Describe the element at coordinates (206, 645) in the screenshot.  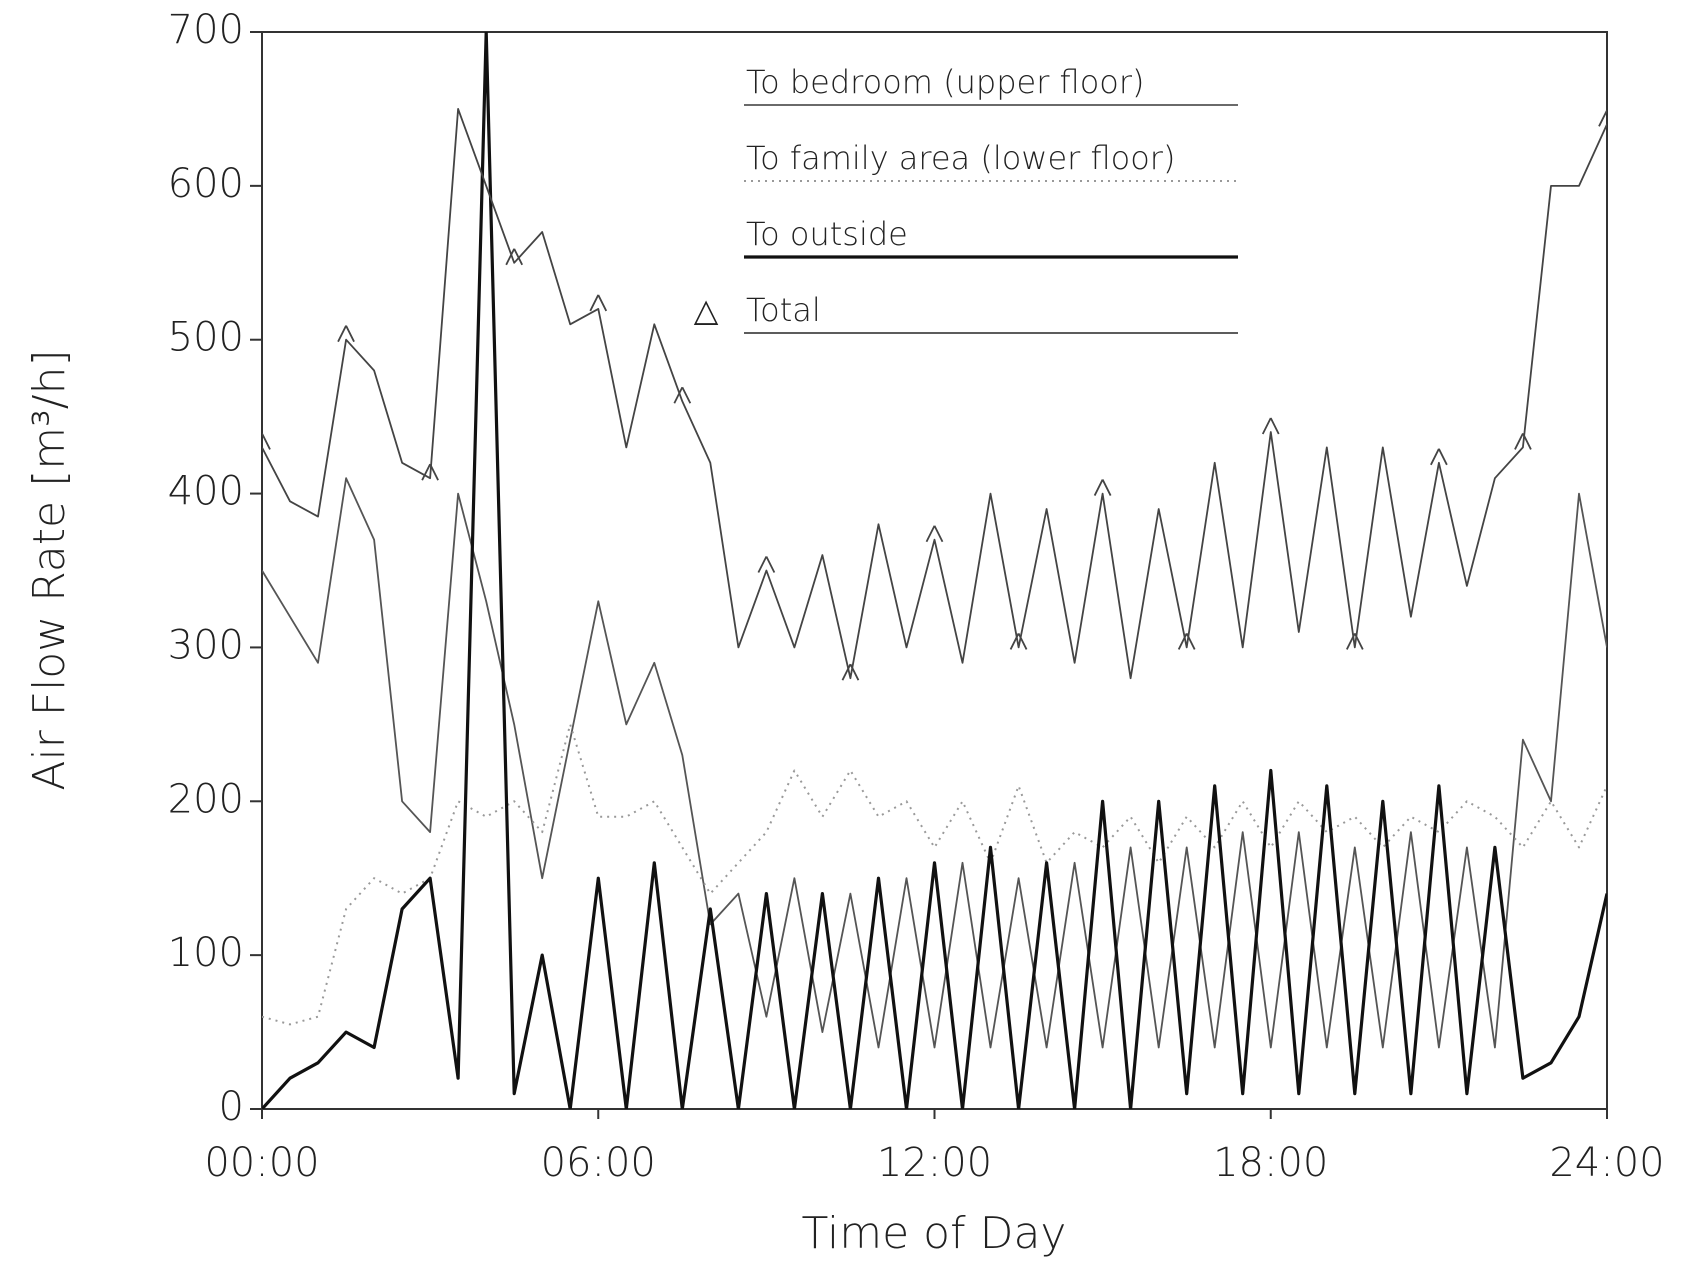
I see `y-tick-label: 300` at that location.